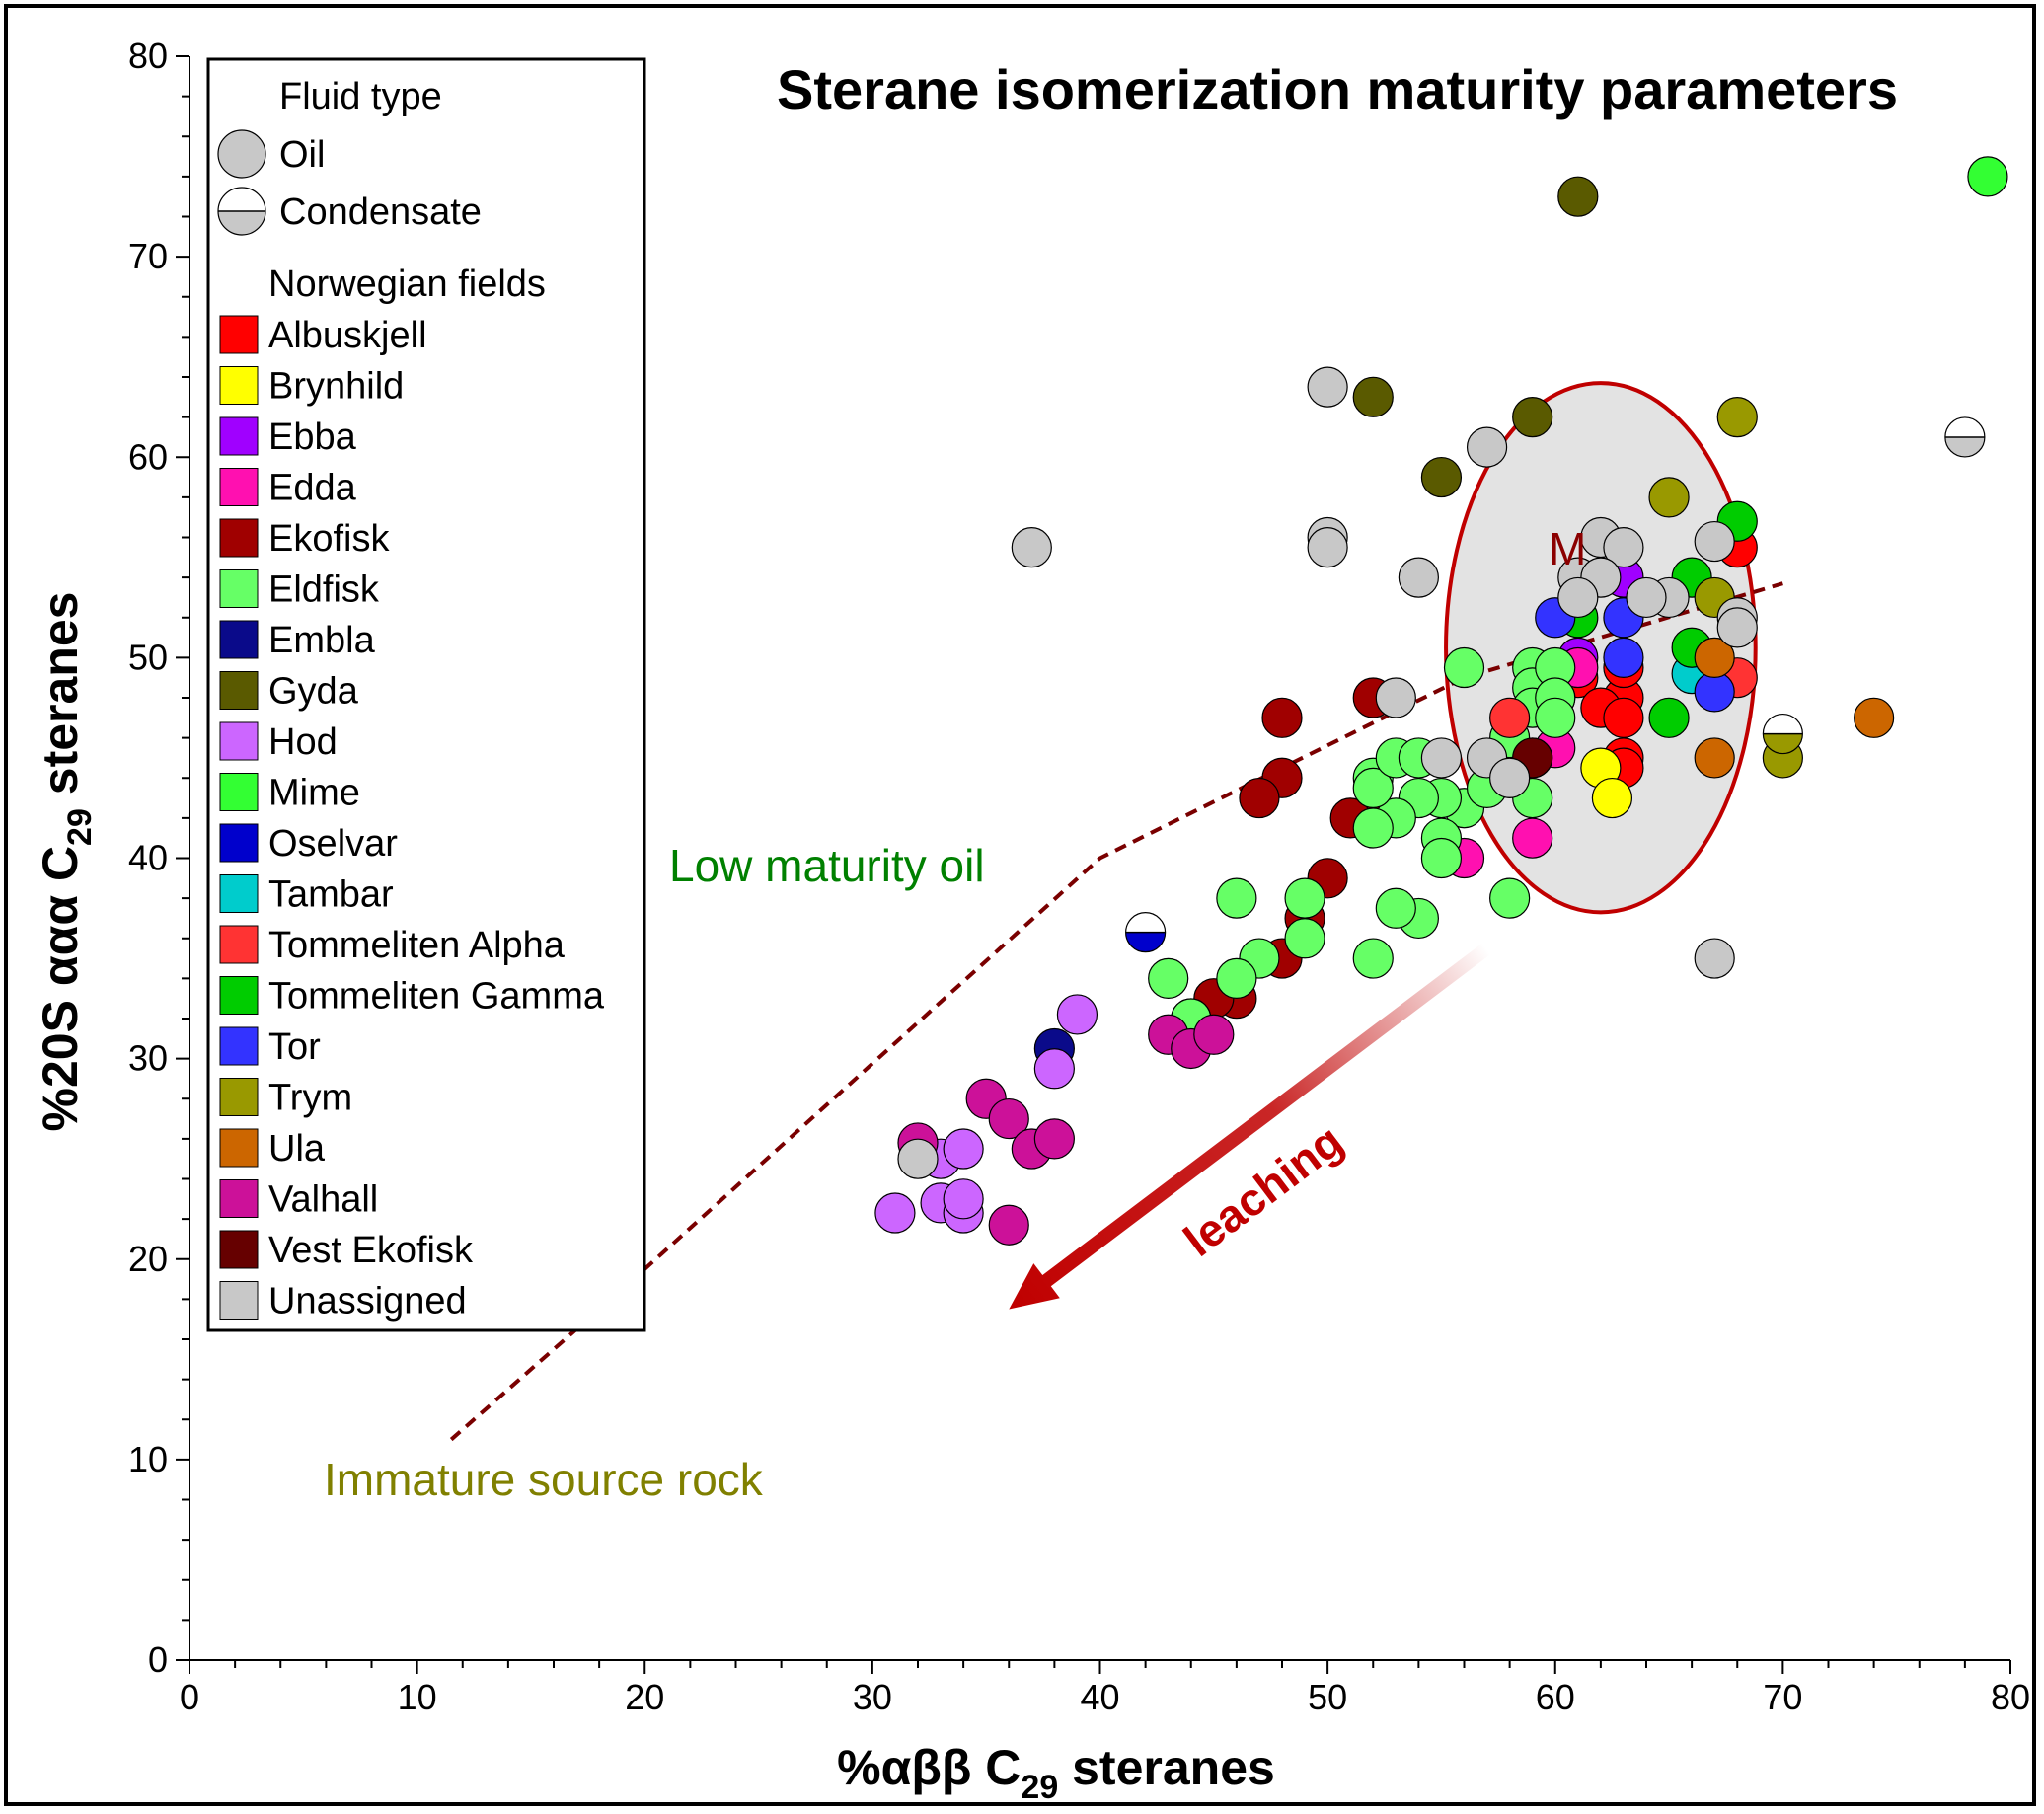 This screenshot has width=2044, height=1814. I want to click on legend-field-label: Oselvar, so click(333, 844).